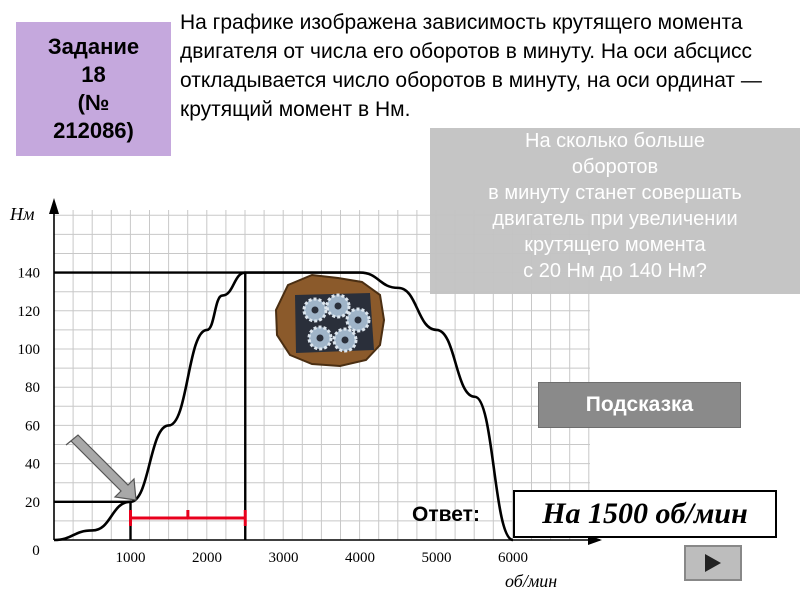 Image resolution: width=800 pixels, height=600 pixels. I want to click on y-tick-label: 40, so click(32, 465).